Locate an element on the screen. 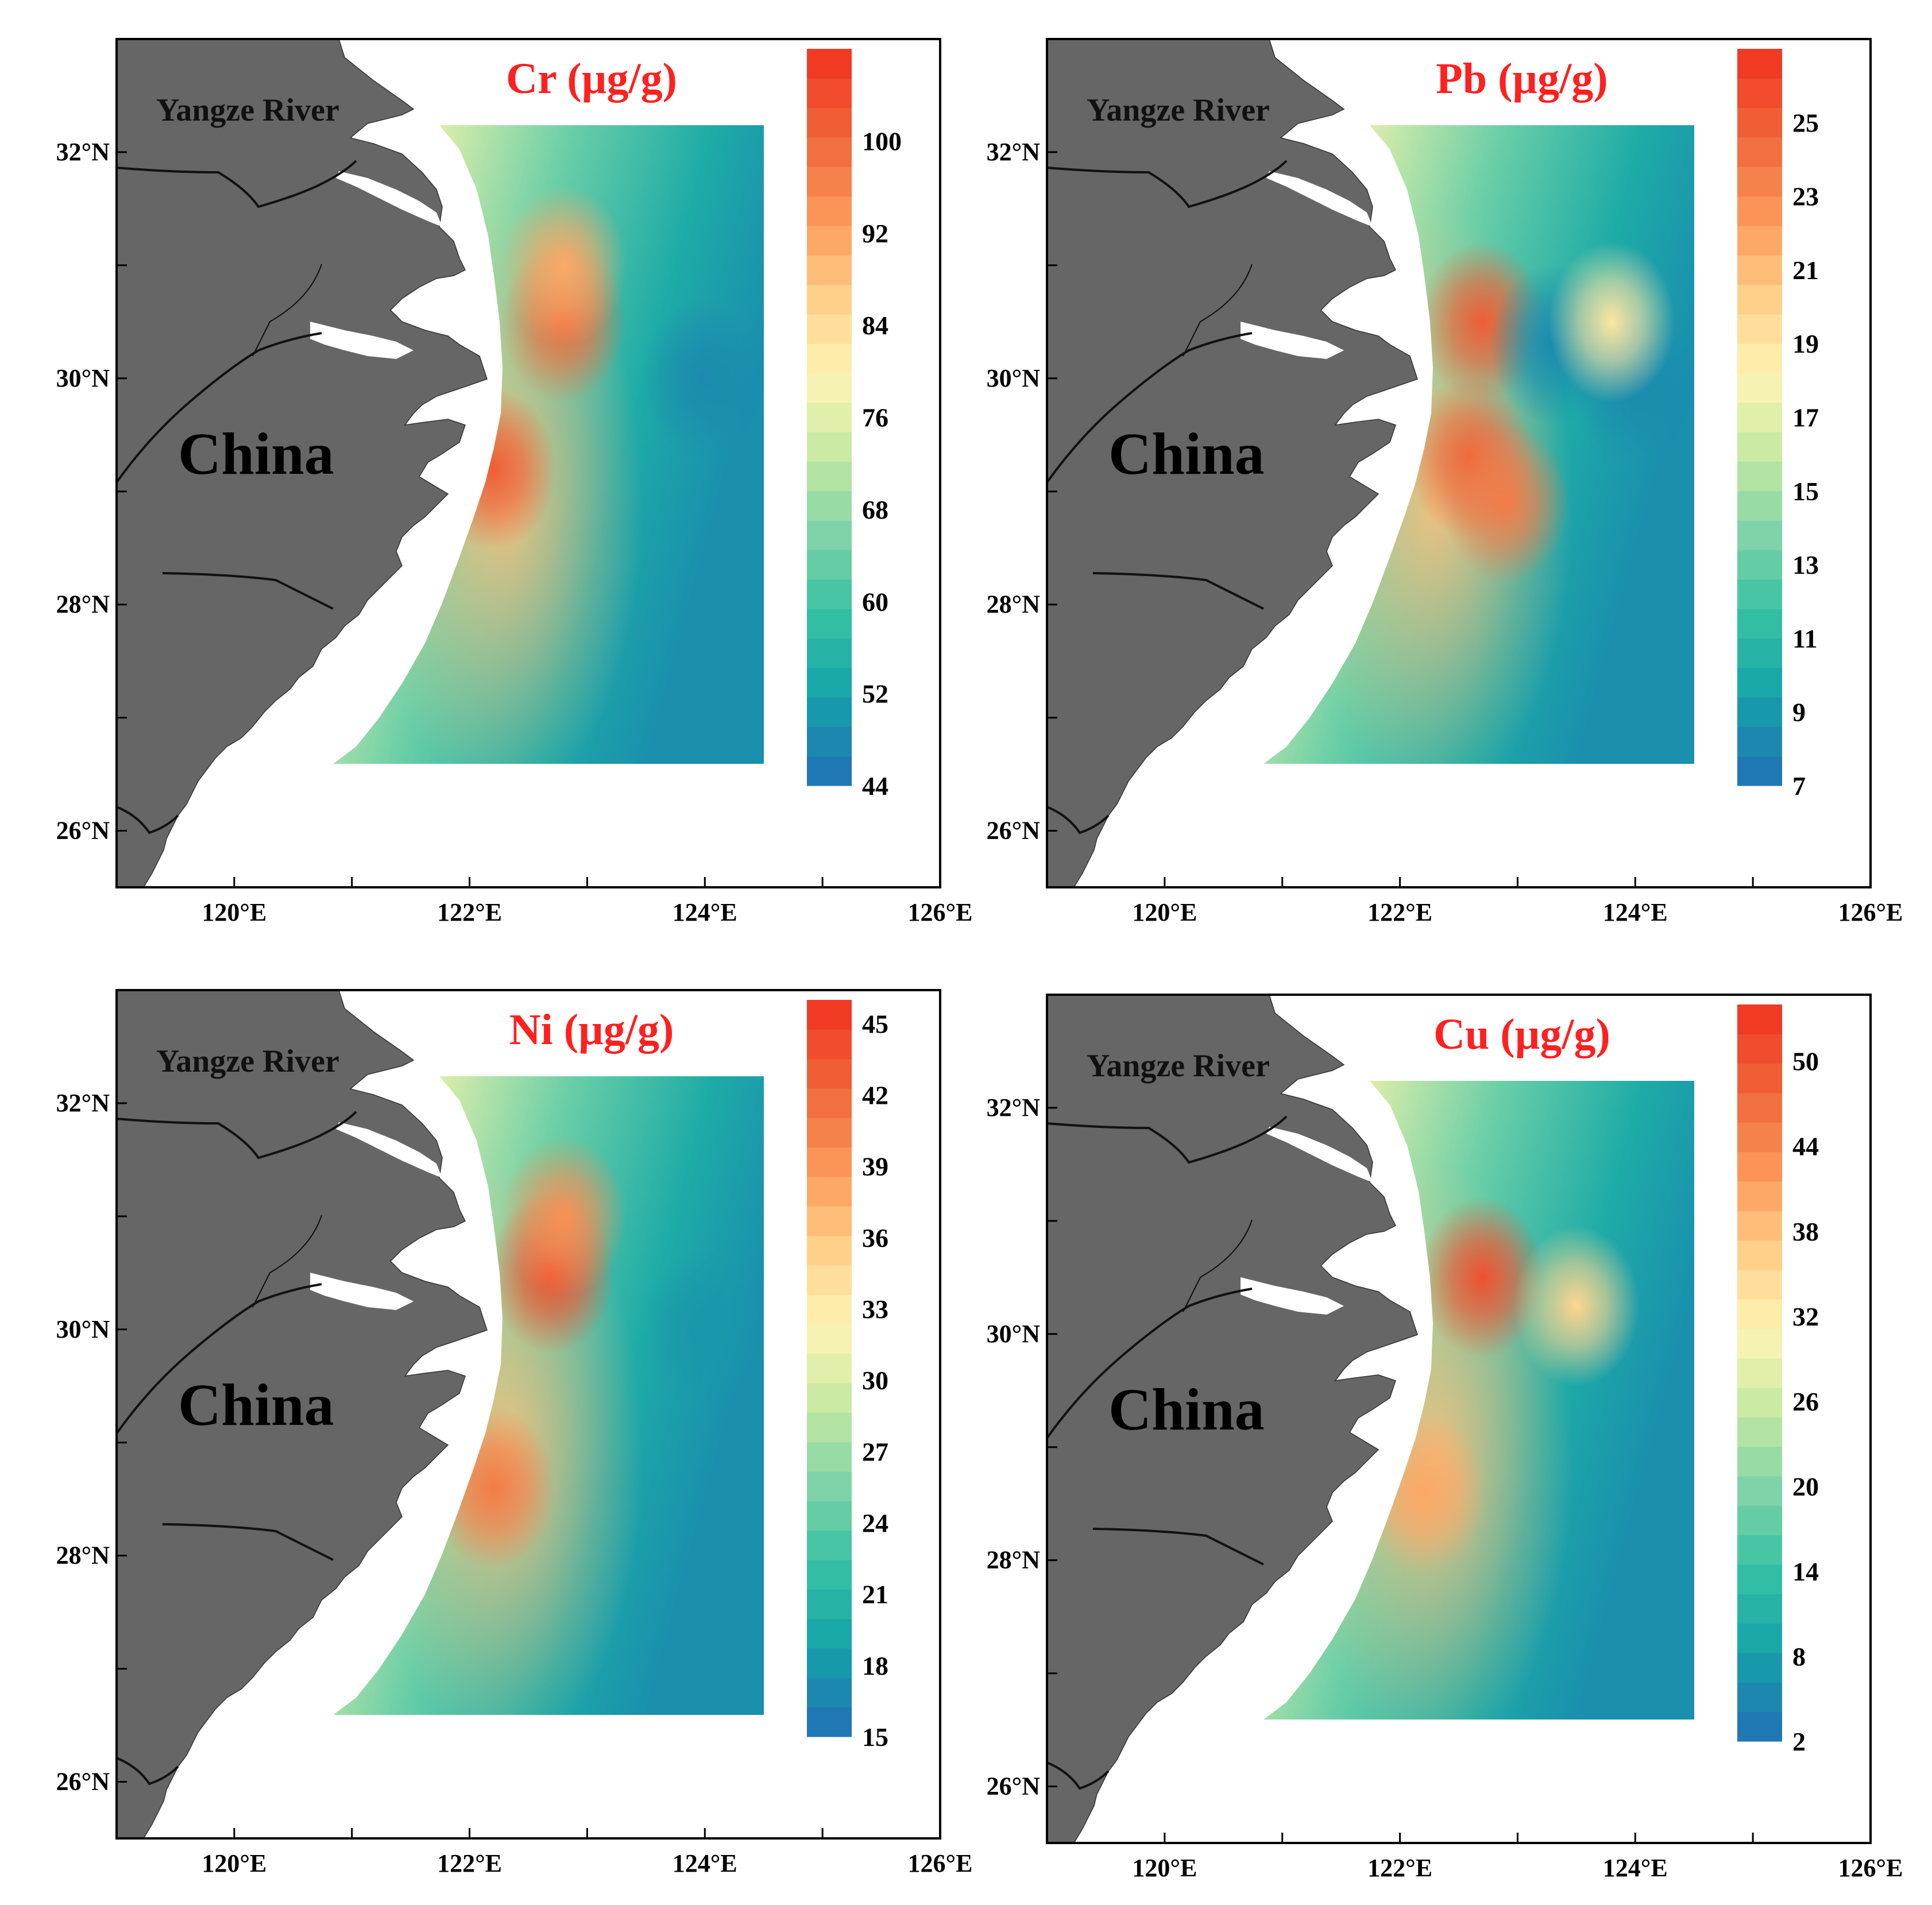 The height and width of the screenshot is (1905, 1932). colorbar-tick-label: 60 is located at coordinates (875, 602).